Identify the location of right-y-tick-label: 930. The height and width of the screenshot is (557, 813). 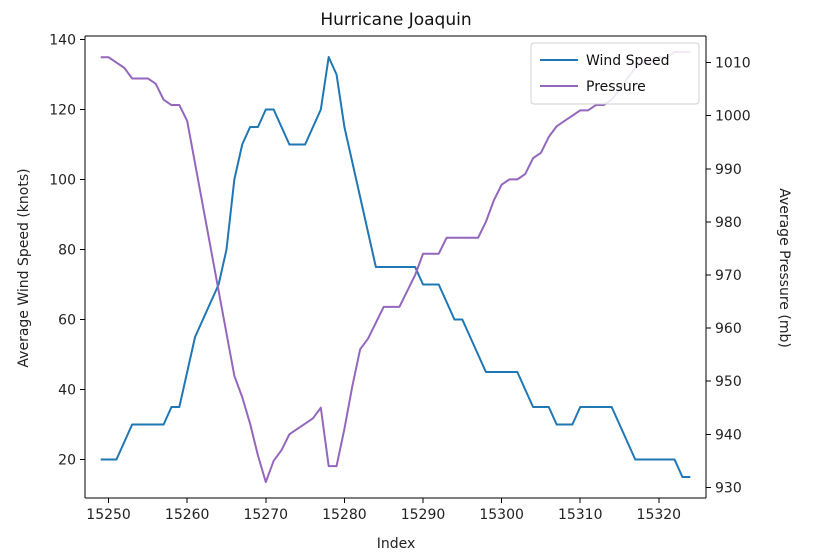
(728, 488).